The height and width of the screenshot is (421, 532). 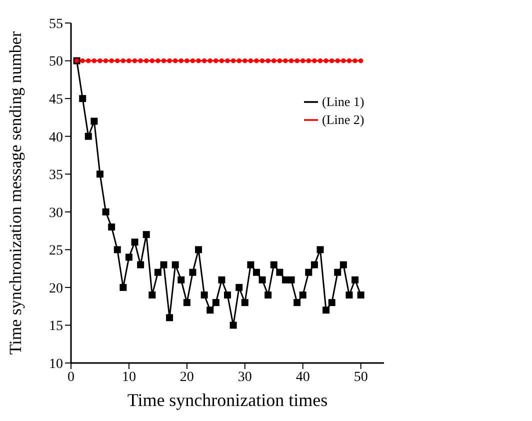 What do you see at coordinates (187, 377) in the screenshot?
I see `x-tick-label: 20` at bounding box center [187, 377].